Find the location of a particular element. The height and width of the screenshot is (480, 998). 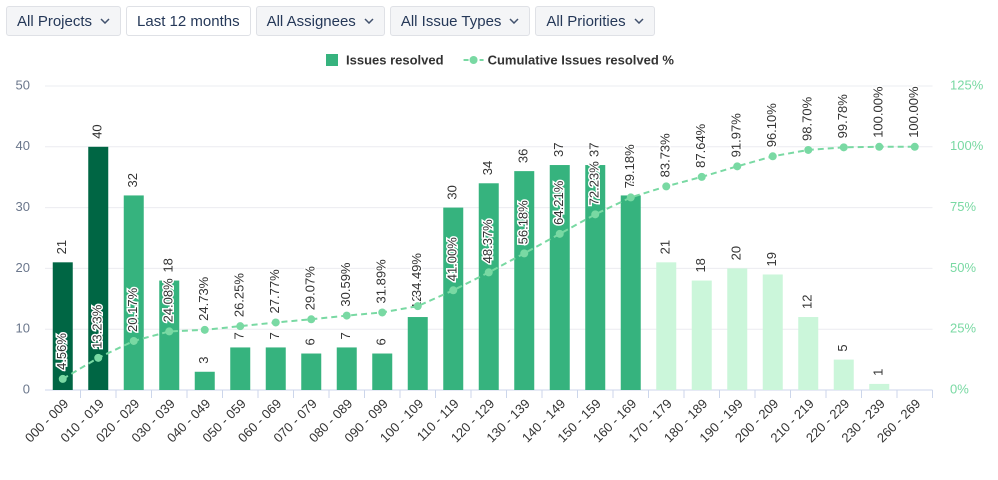

filter-button: All Assignees is located at coordinates (320, 21).